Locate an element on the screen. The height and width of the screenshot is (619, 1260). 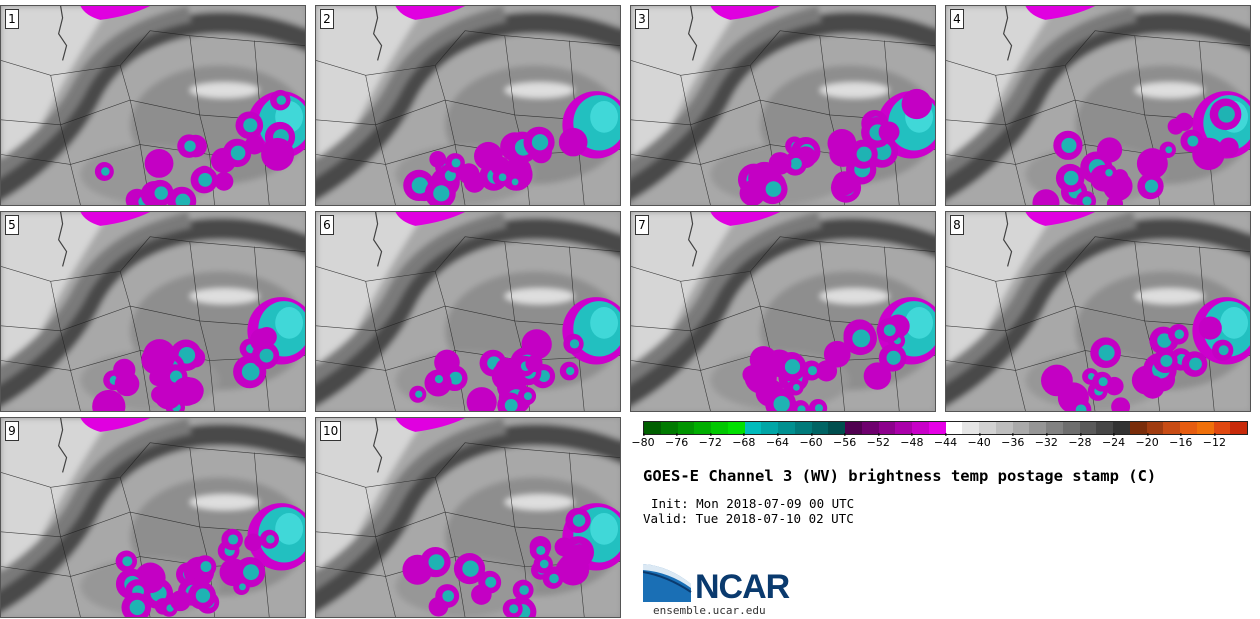
member-panel-4: 4 is located at coordinates (1098, 105).